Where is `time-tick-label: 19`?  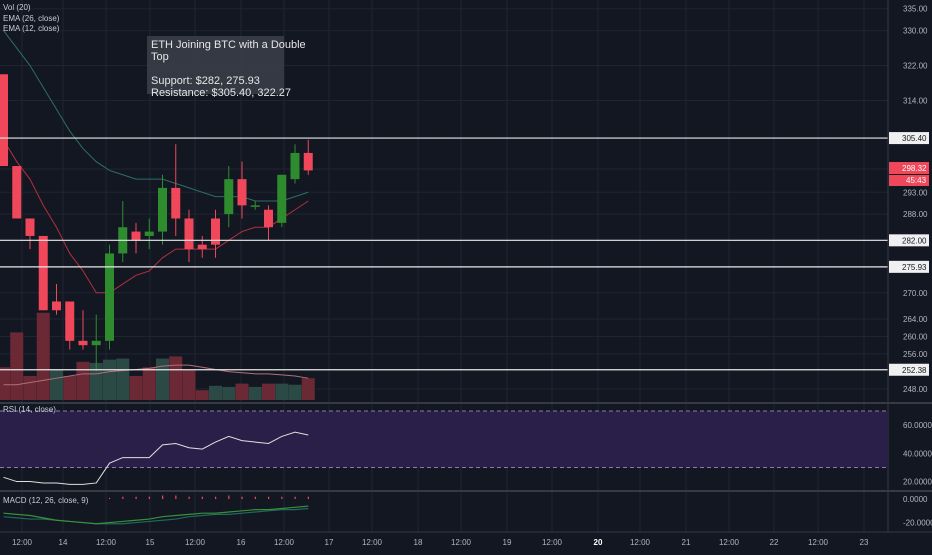
time-tick-label: 19 is located at coordinates (507, 542).